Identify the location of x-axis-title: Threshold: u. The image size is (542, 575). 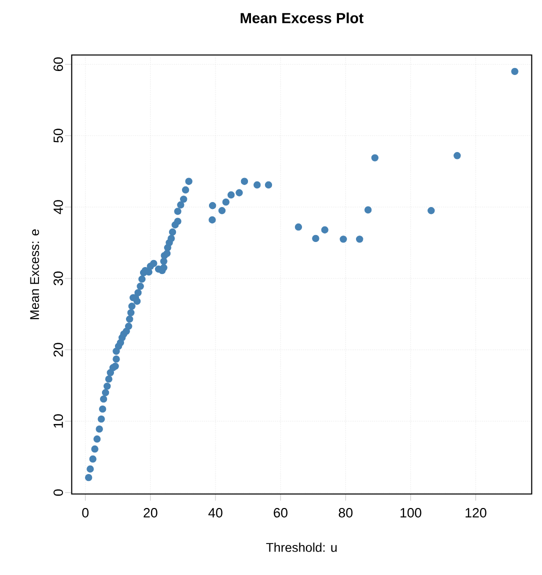
(301, 547).